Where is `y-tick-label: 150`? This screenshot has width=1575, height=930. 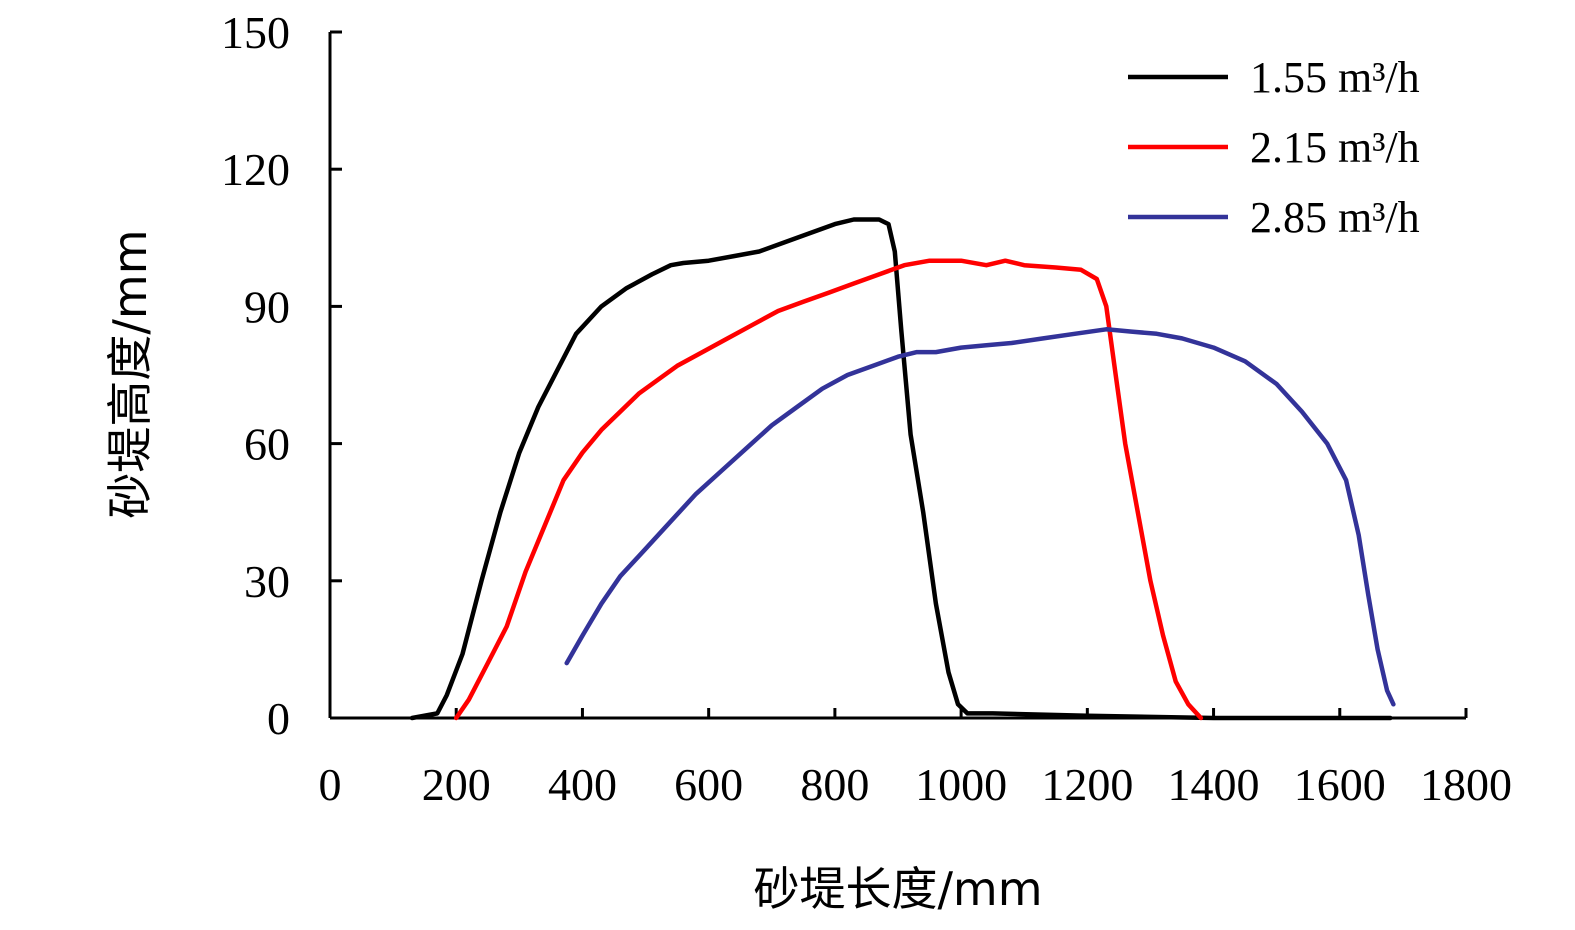 y-tick-label: 150 is located at coordinates (255, 32).